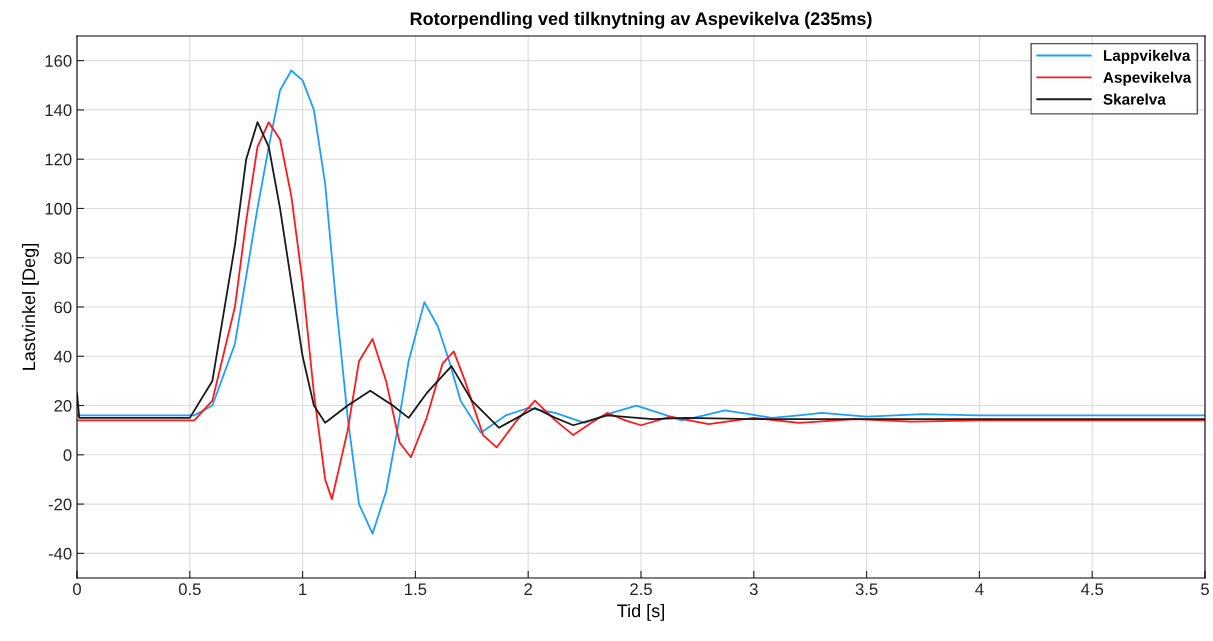 The height and width of the screenshot is (641, 1213). I want to click on y-tick-label: 120, so click(58, 159).